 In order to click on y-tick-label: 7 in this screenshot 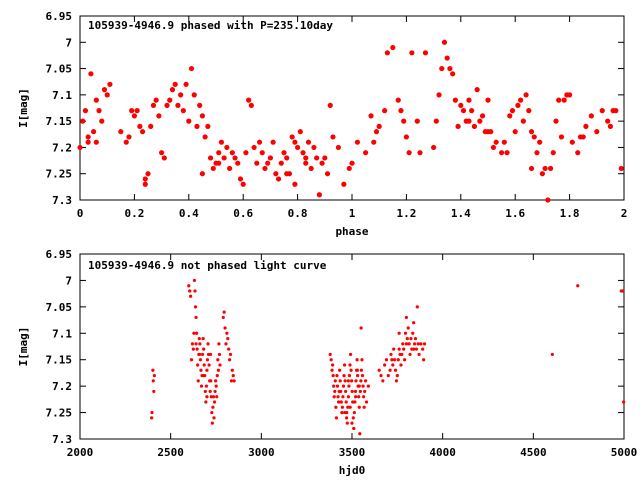, I will do `click(68, 280)`.